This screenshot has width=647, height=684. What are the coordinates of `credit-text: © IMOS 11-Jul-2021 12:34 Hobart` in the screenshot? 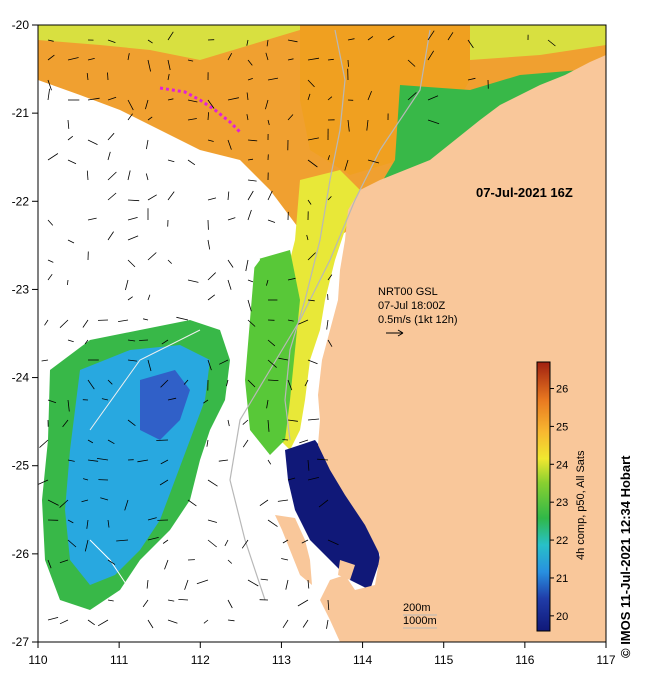 It's located at (625, 557).